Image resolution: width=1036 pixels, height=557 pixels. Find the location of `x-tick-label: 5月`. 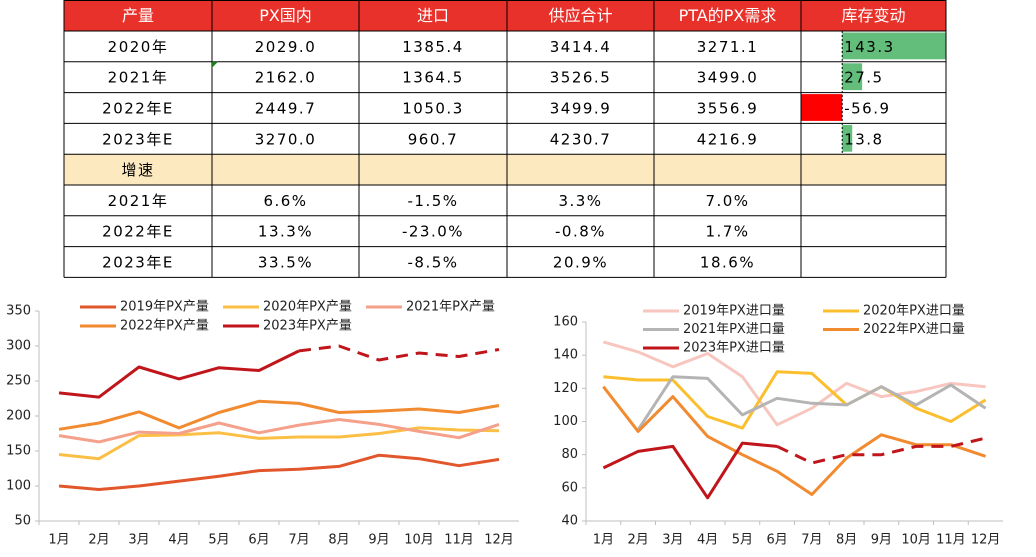

x-tick-label: 5月 is located at coordinates (742, 540).